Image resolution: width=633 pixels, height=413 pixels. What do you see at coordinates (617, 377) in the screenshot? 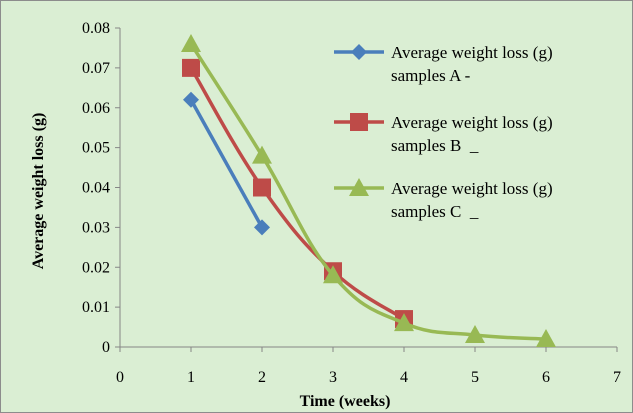
I see `x-tick-label: 7` at bounding box center [617, 377].